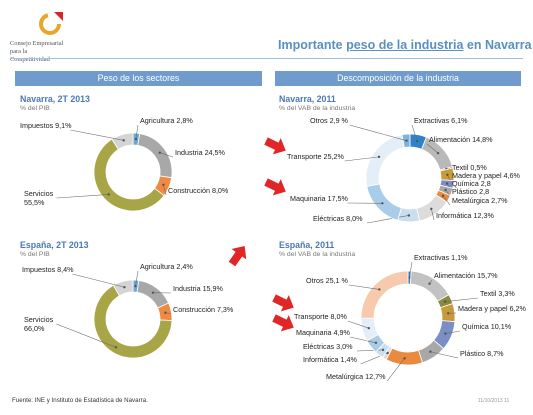 This screenshot has width=533, height=415. Describe the element at coordinates (471, 183) in the screenshot. I see `chart1-quimica-label: Química 2,8` at that location.